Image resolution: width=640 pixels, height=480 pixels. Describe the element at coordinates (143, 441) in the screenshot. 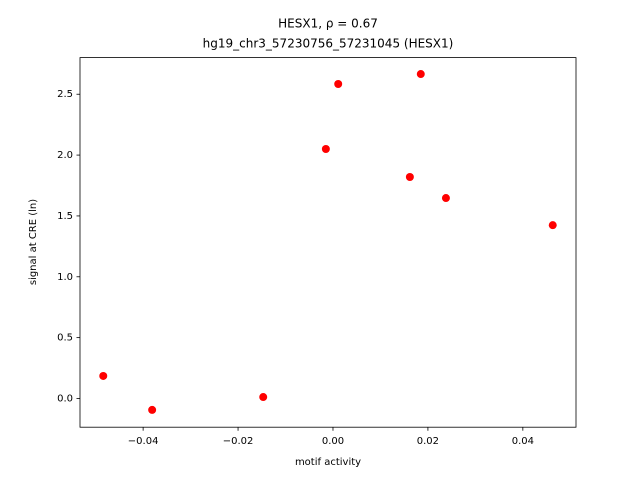

I see `x-tick-label: −0.04` at that location.